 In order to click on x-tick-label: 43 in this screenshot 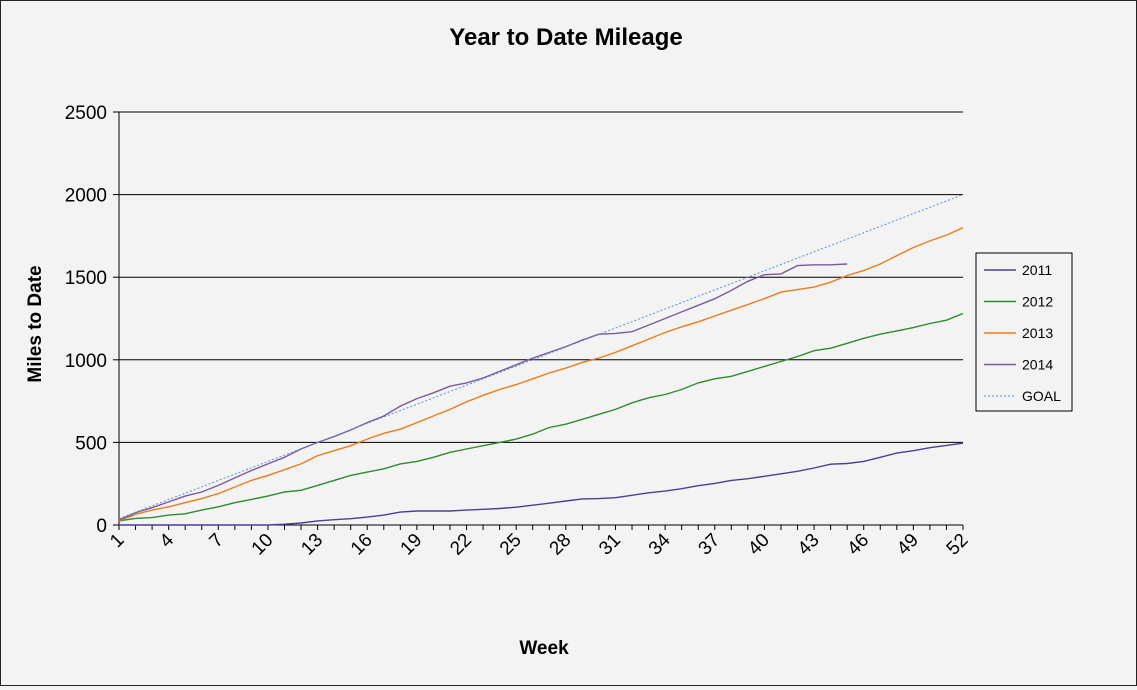, I will do `click(809, 545)`.